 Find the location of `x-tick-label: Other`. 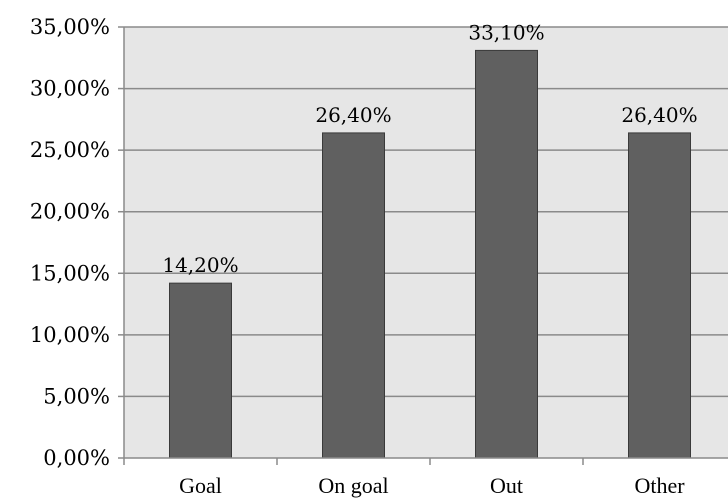

x-tick-label: Other is located at coordinates (659, 485).